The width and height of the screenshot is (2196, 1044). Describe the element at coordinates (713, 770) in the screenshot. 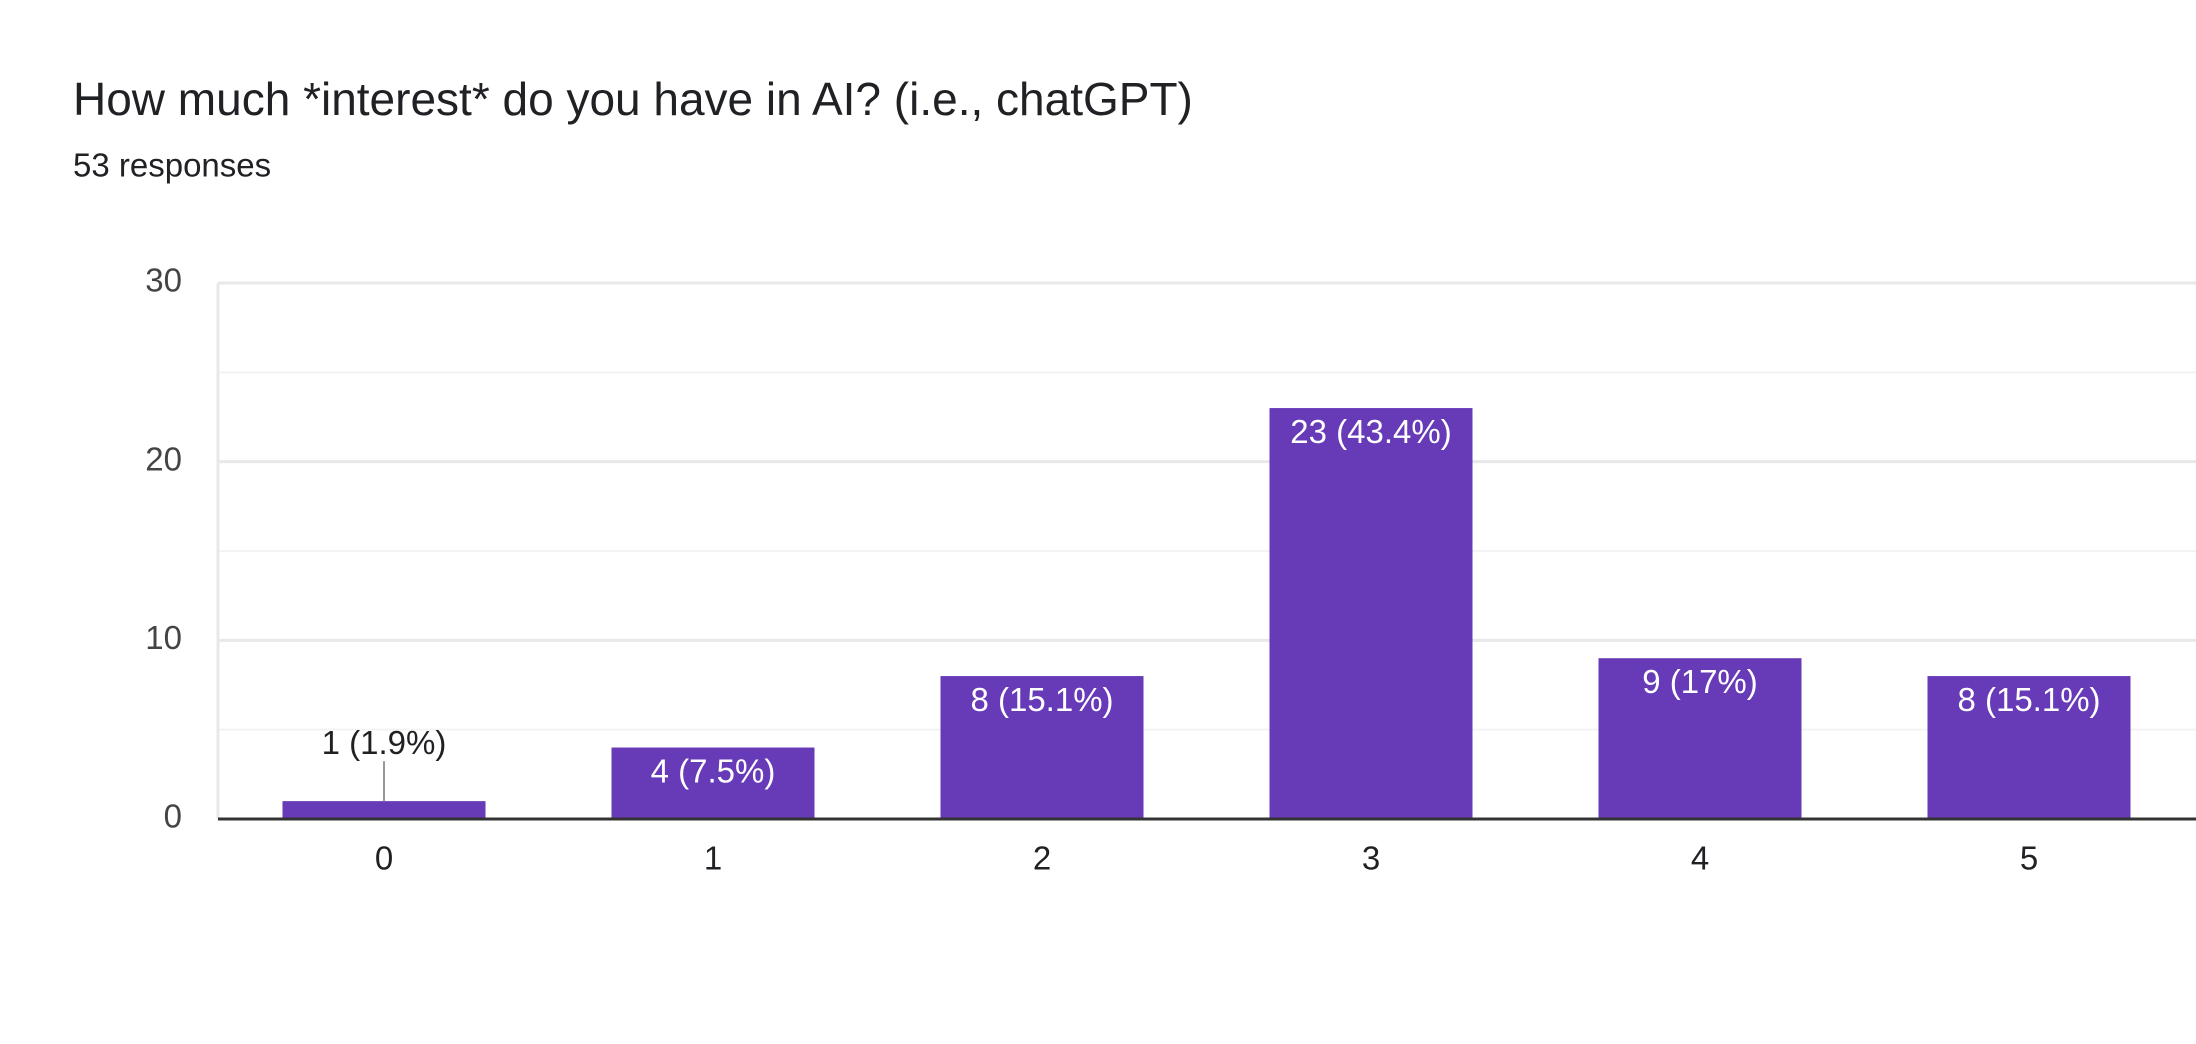

I see `value-label: 4 (7.5%)` at that location.